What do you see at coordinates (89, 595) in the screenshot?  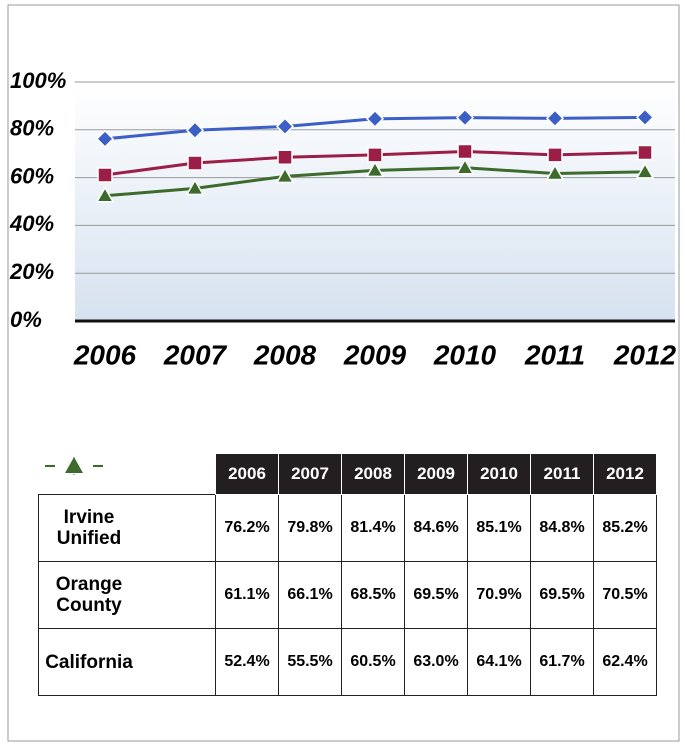 I see `legend-label: Orange County` at bounding box center [89, 595].